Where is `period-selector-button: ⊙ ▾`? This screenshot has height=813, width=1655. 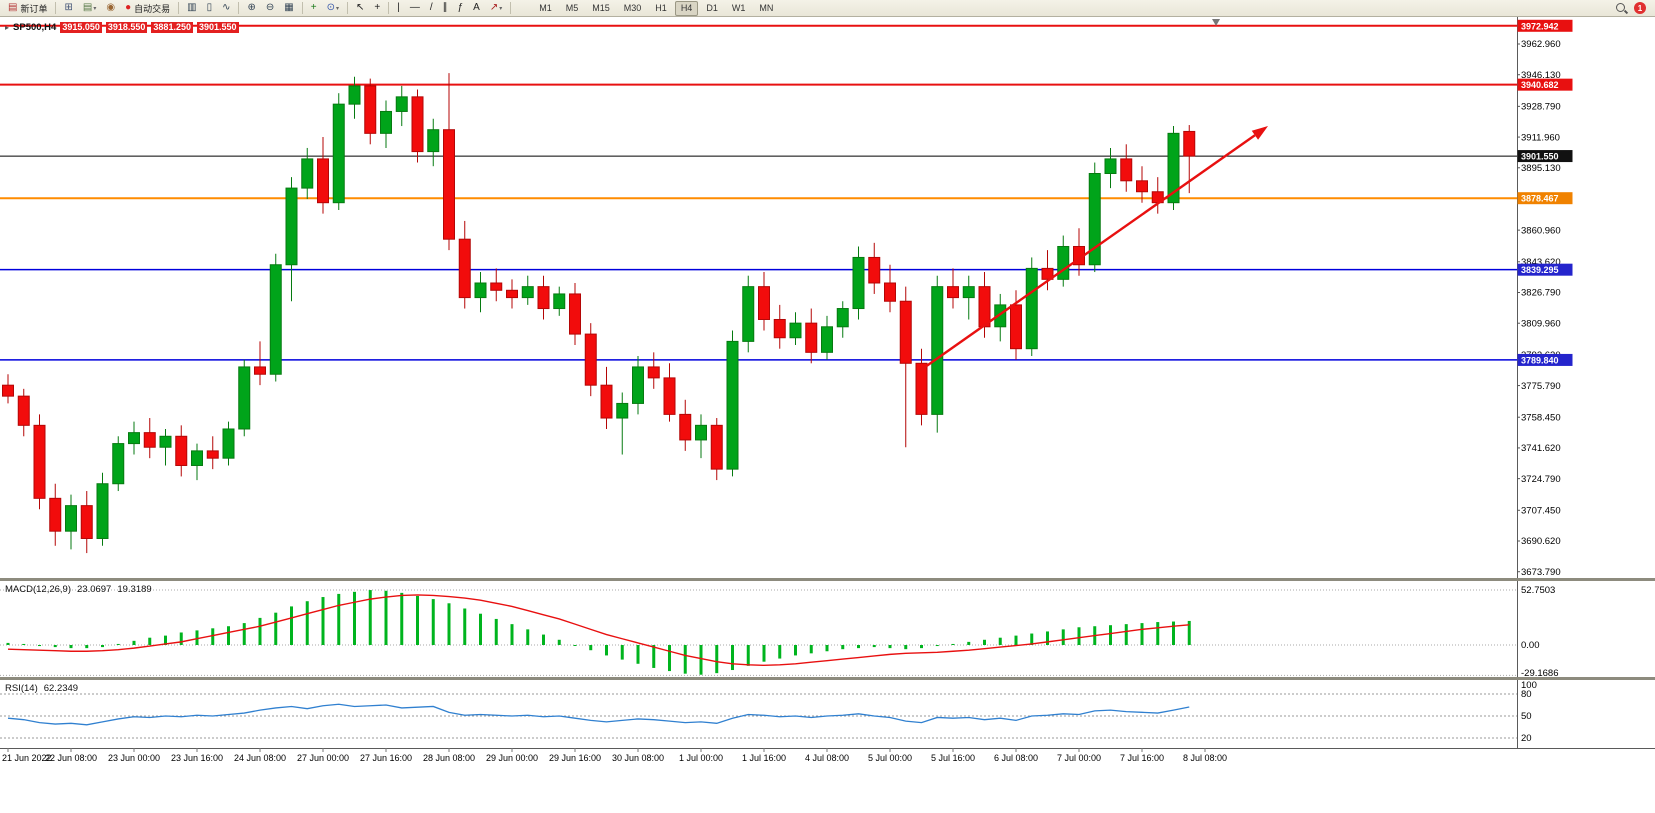 period-selector-button: ⊙ ▾ is located at coordinates (333, 8).